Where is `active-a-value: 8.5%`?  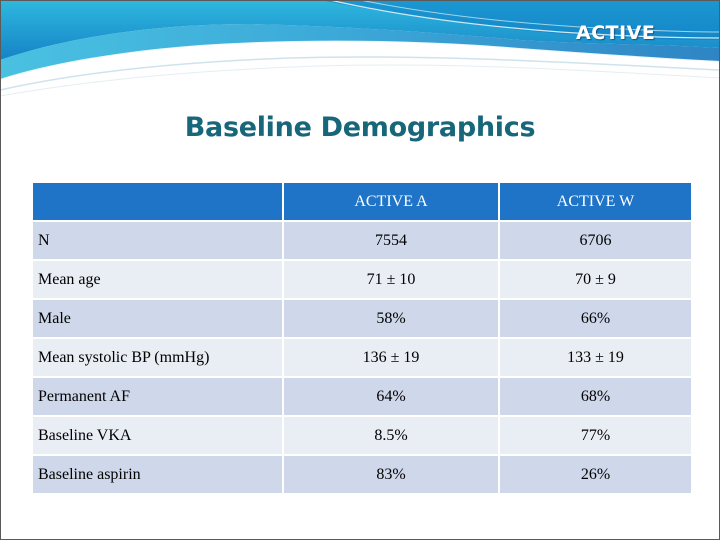
active-a-value: 8.5% is located at coordinates (391, 435).